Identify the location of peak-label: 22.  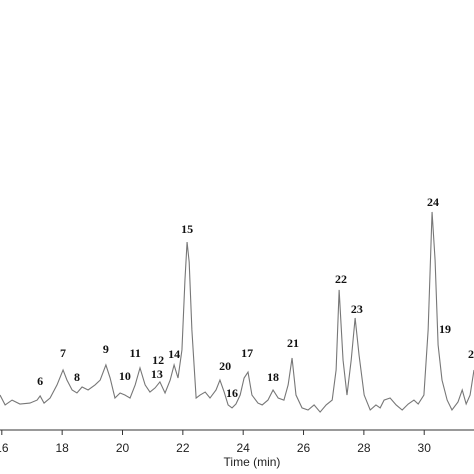
(341, 279).